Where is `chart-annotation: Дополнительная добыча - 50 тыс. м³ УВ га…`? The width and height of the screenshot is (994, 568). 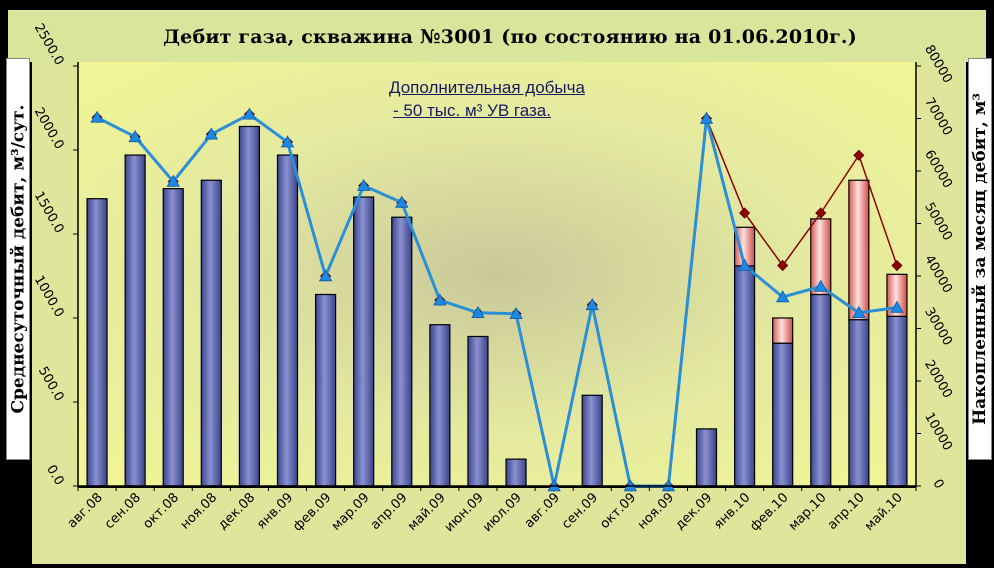
chart-annotation: Дополнительная добыча - 50 тыс. м³ УВ га… is located at coordinates (519, 99).